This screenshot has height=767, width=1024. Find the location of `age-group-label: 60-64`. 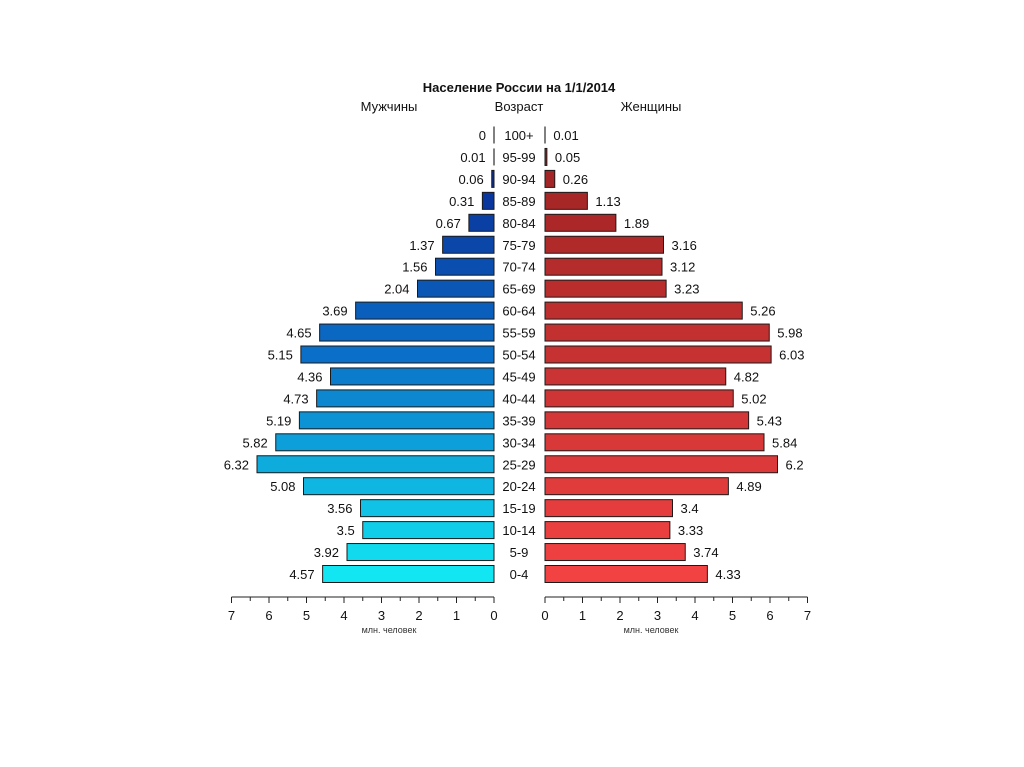

age-group-label: 60-64 is located at coordinates (518, 311).